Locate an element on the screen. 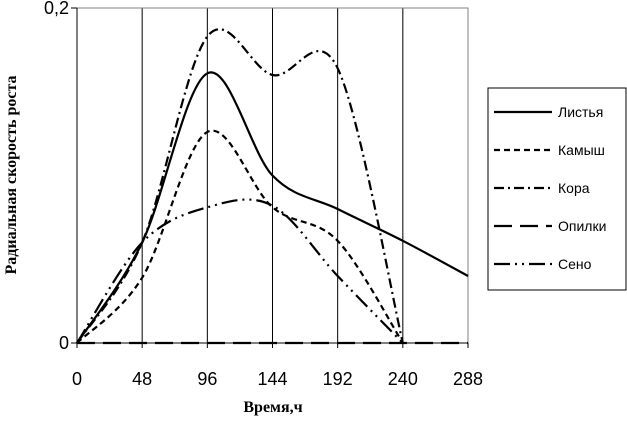 Image resolution: width=627 pixels, height=422 pixels. legend: Листья Камыш Кора Опилки Сено is located at coordinates (557, 189).